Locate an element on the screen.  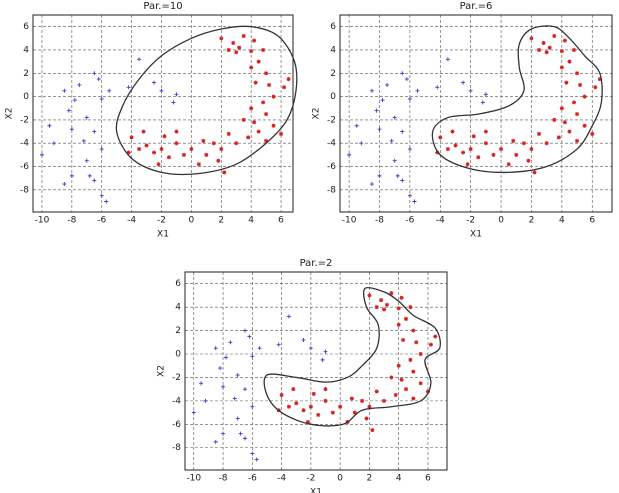
y-tick-label: 0 is located at coordinates (178, 355).